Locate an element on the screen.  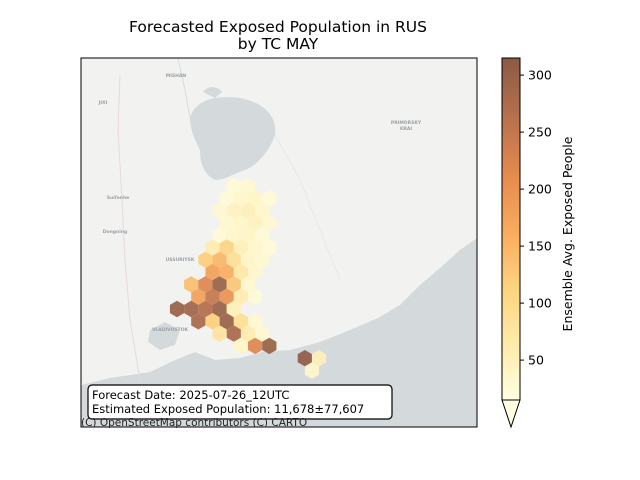
label-vladivostok: VLADIVOSTOK is located at coordinates (170, 330).